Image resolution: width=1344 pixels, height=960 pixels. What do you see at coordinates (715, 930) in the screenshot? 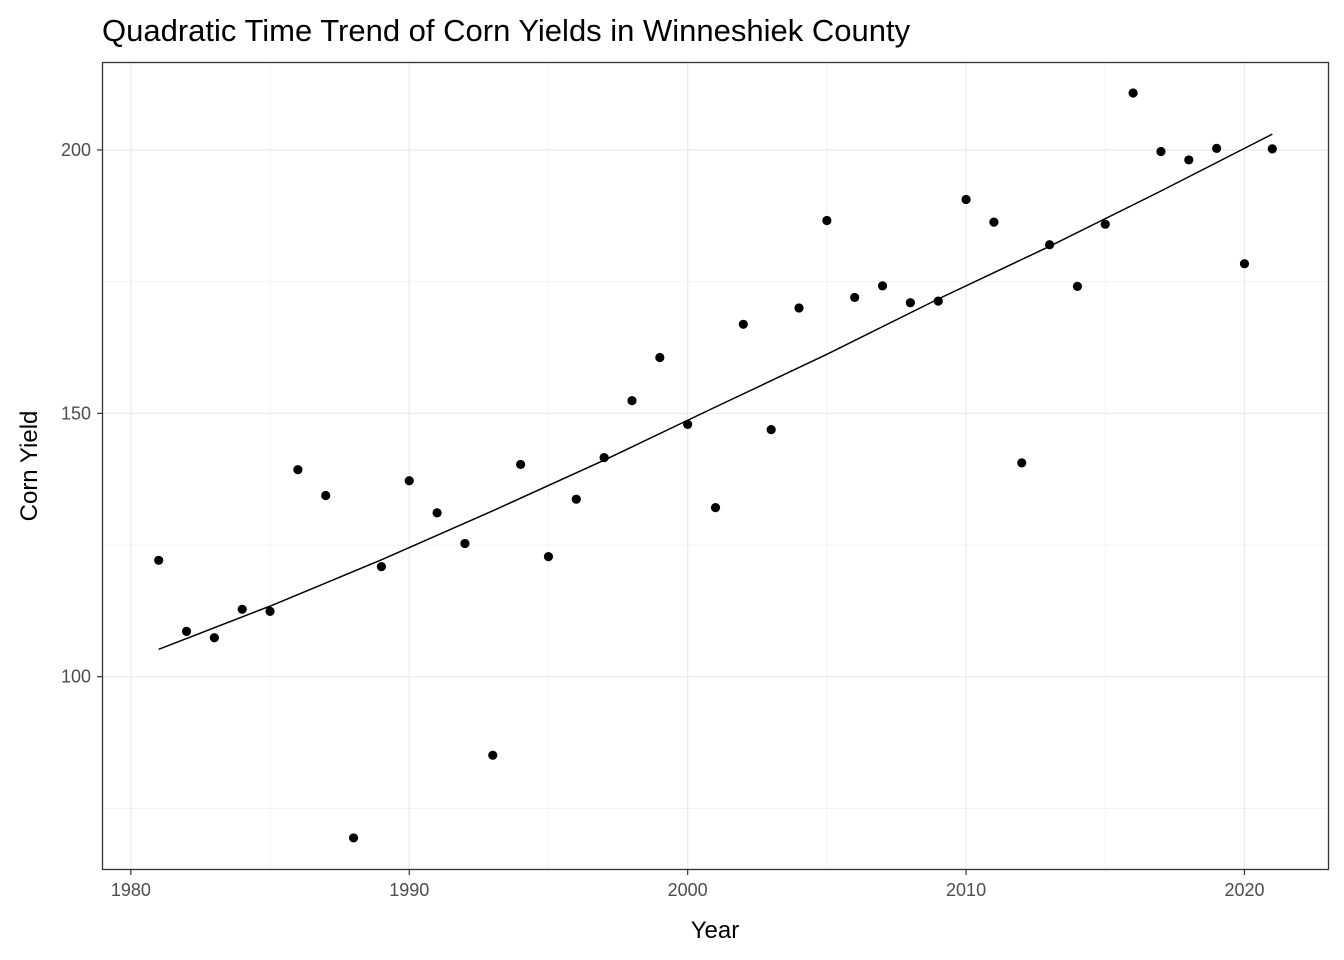
I see `x-axis-title: Year` at bounding box center [715, 930].